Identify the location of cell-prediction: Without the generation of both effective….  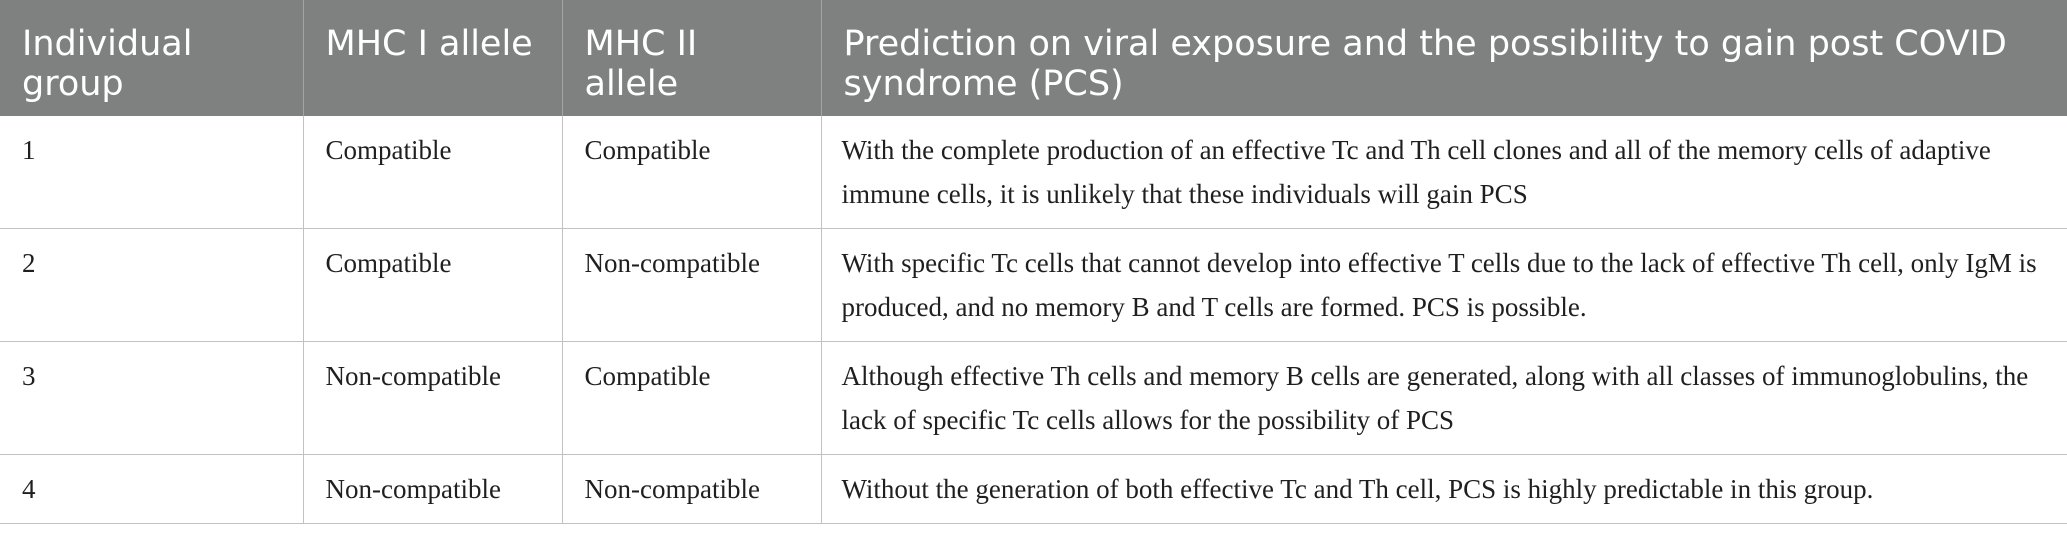
(1443, 489).